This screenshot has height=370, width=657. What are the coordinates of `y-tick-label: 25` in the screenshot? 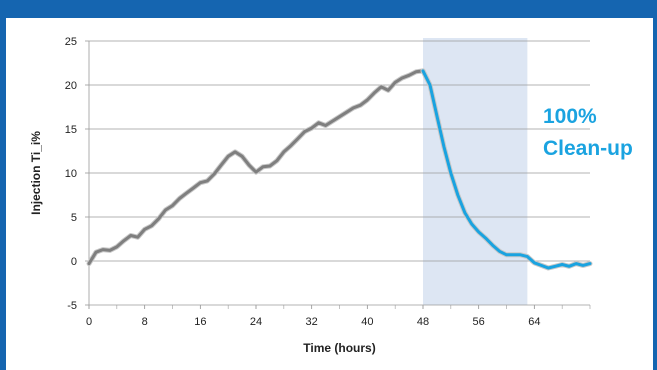 It's located at (71, 42).